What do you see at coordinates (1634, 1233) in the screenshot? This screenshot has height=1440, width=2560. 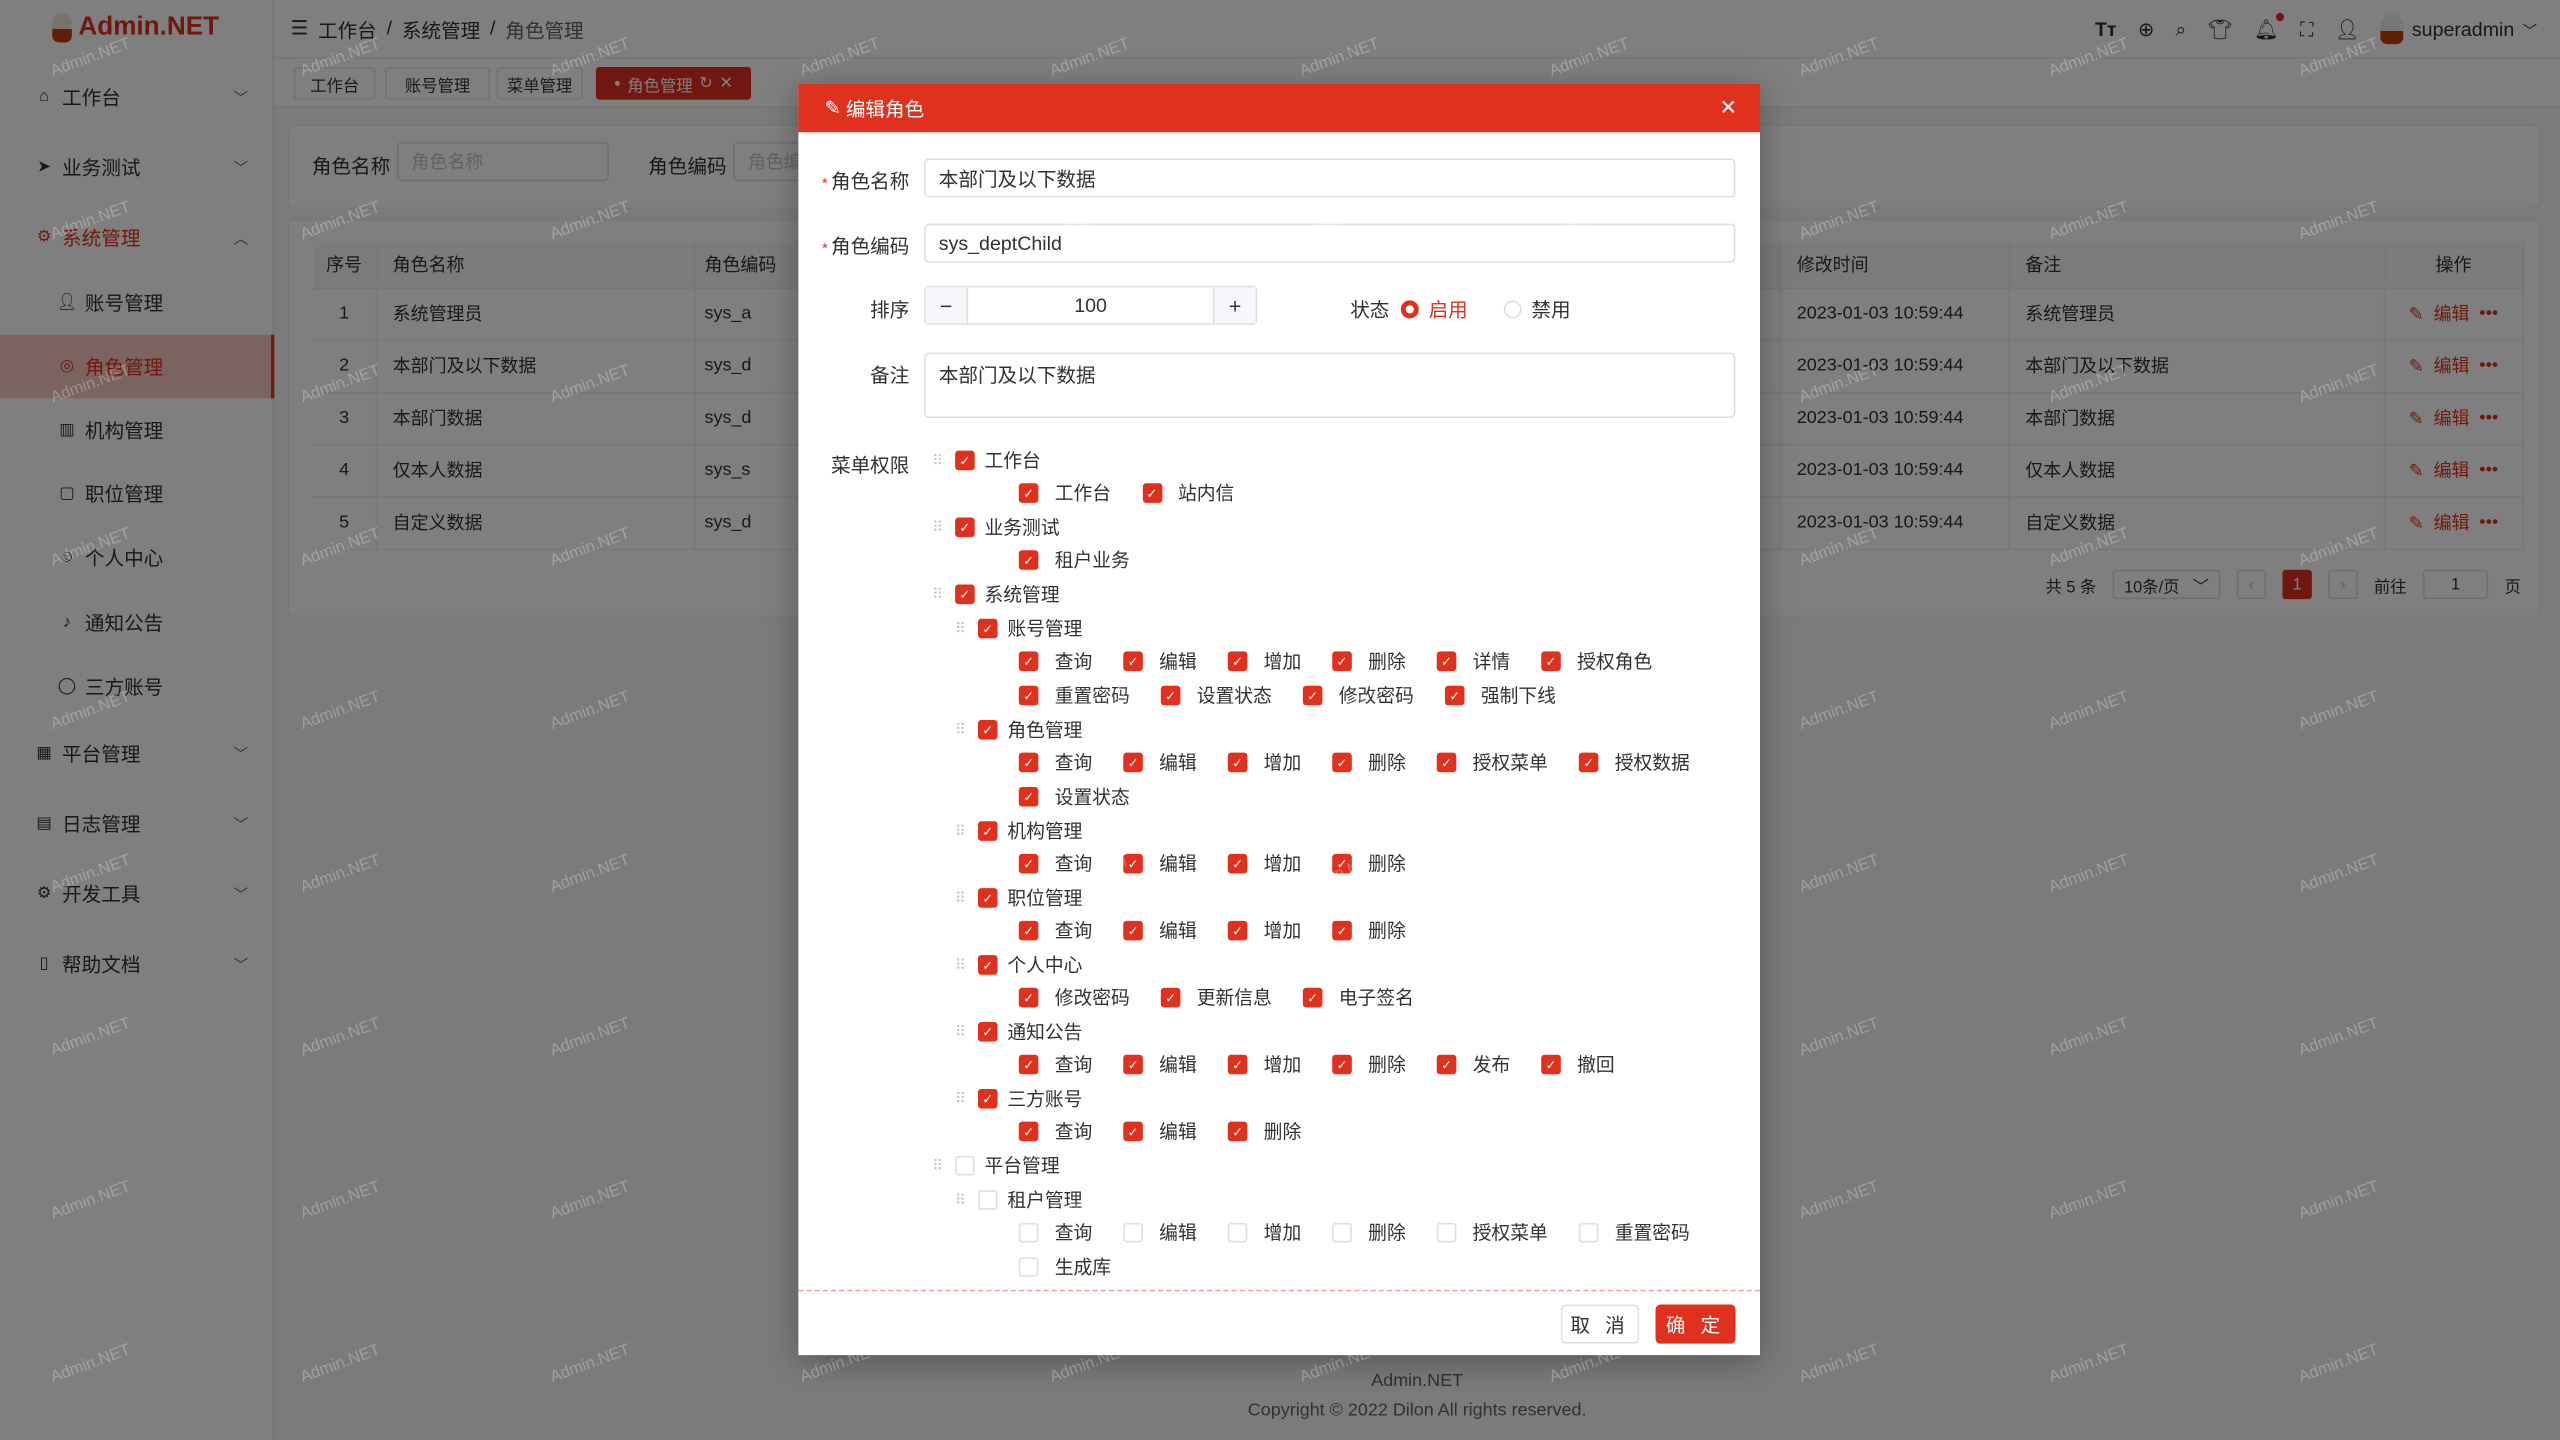 I see `tree-leaf: 重置密码` at bounding box center [1634, 1233].